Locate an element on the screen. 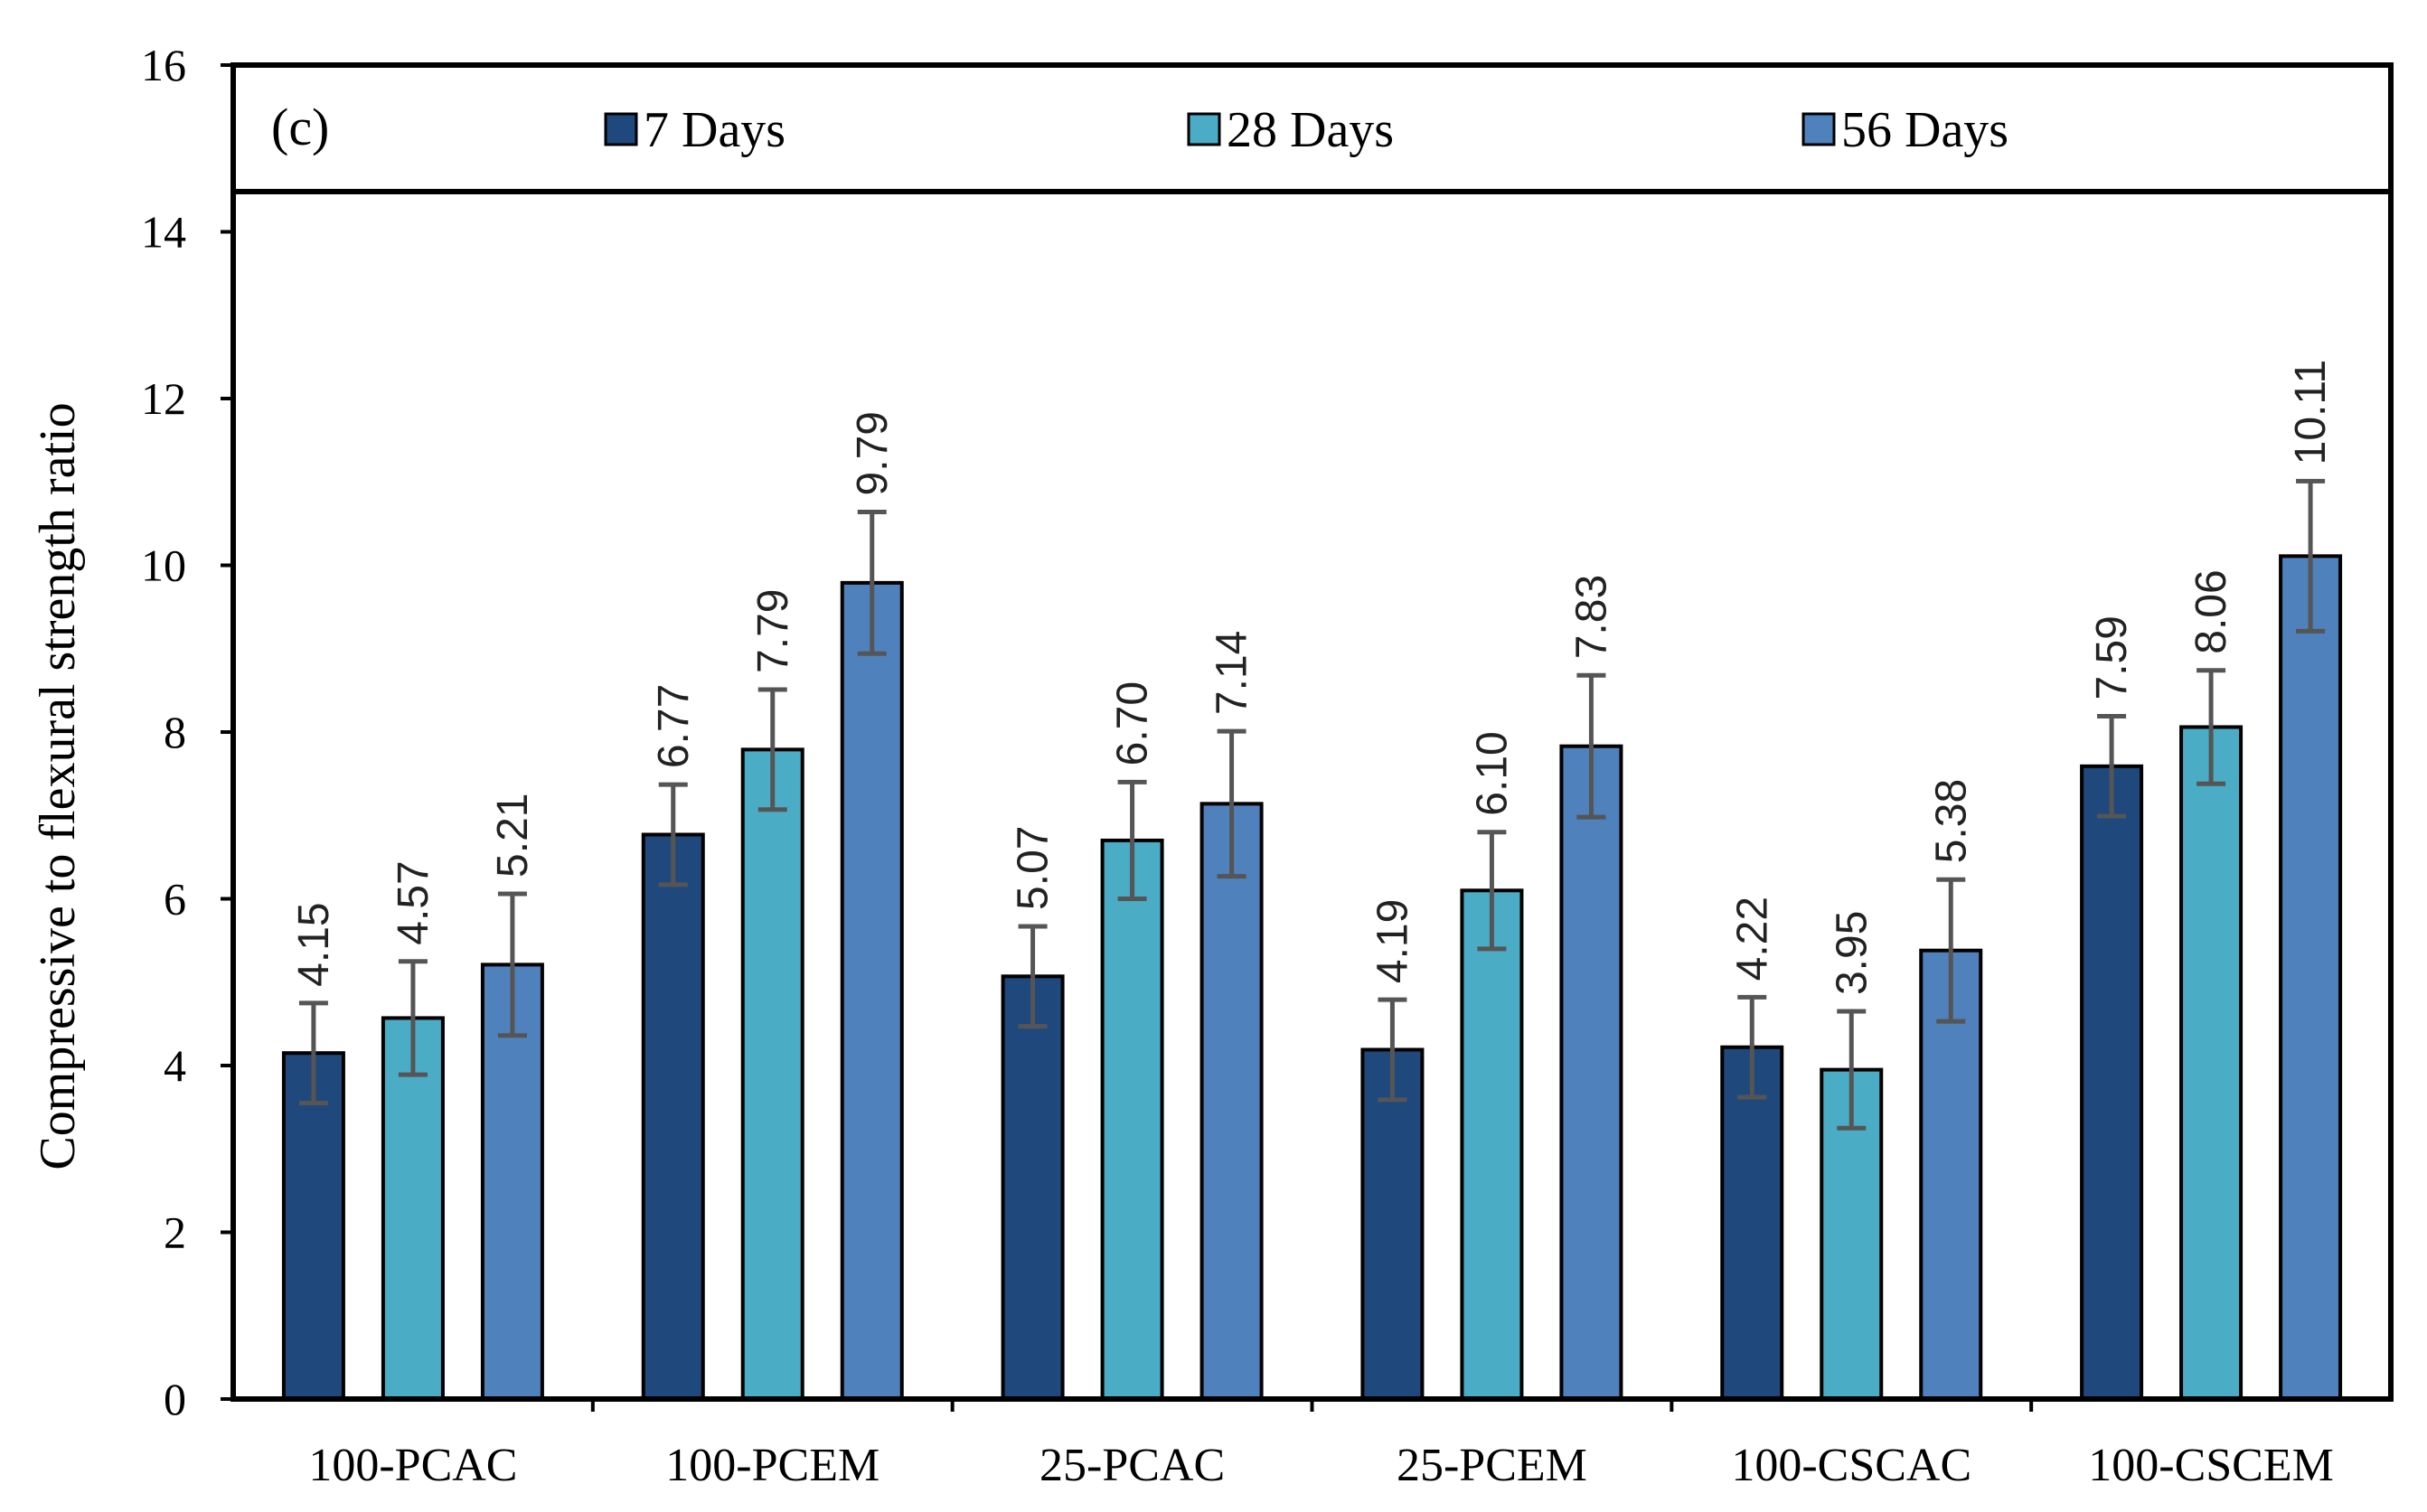 This screenshot has width=2427, height=1512. data-label-100-CSCAC-7-days: 4.22 is located at coordinates (1752, 939).